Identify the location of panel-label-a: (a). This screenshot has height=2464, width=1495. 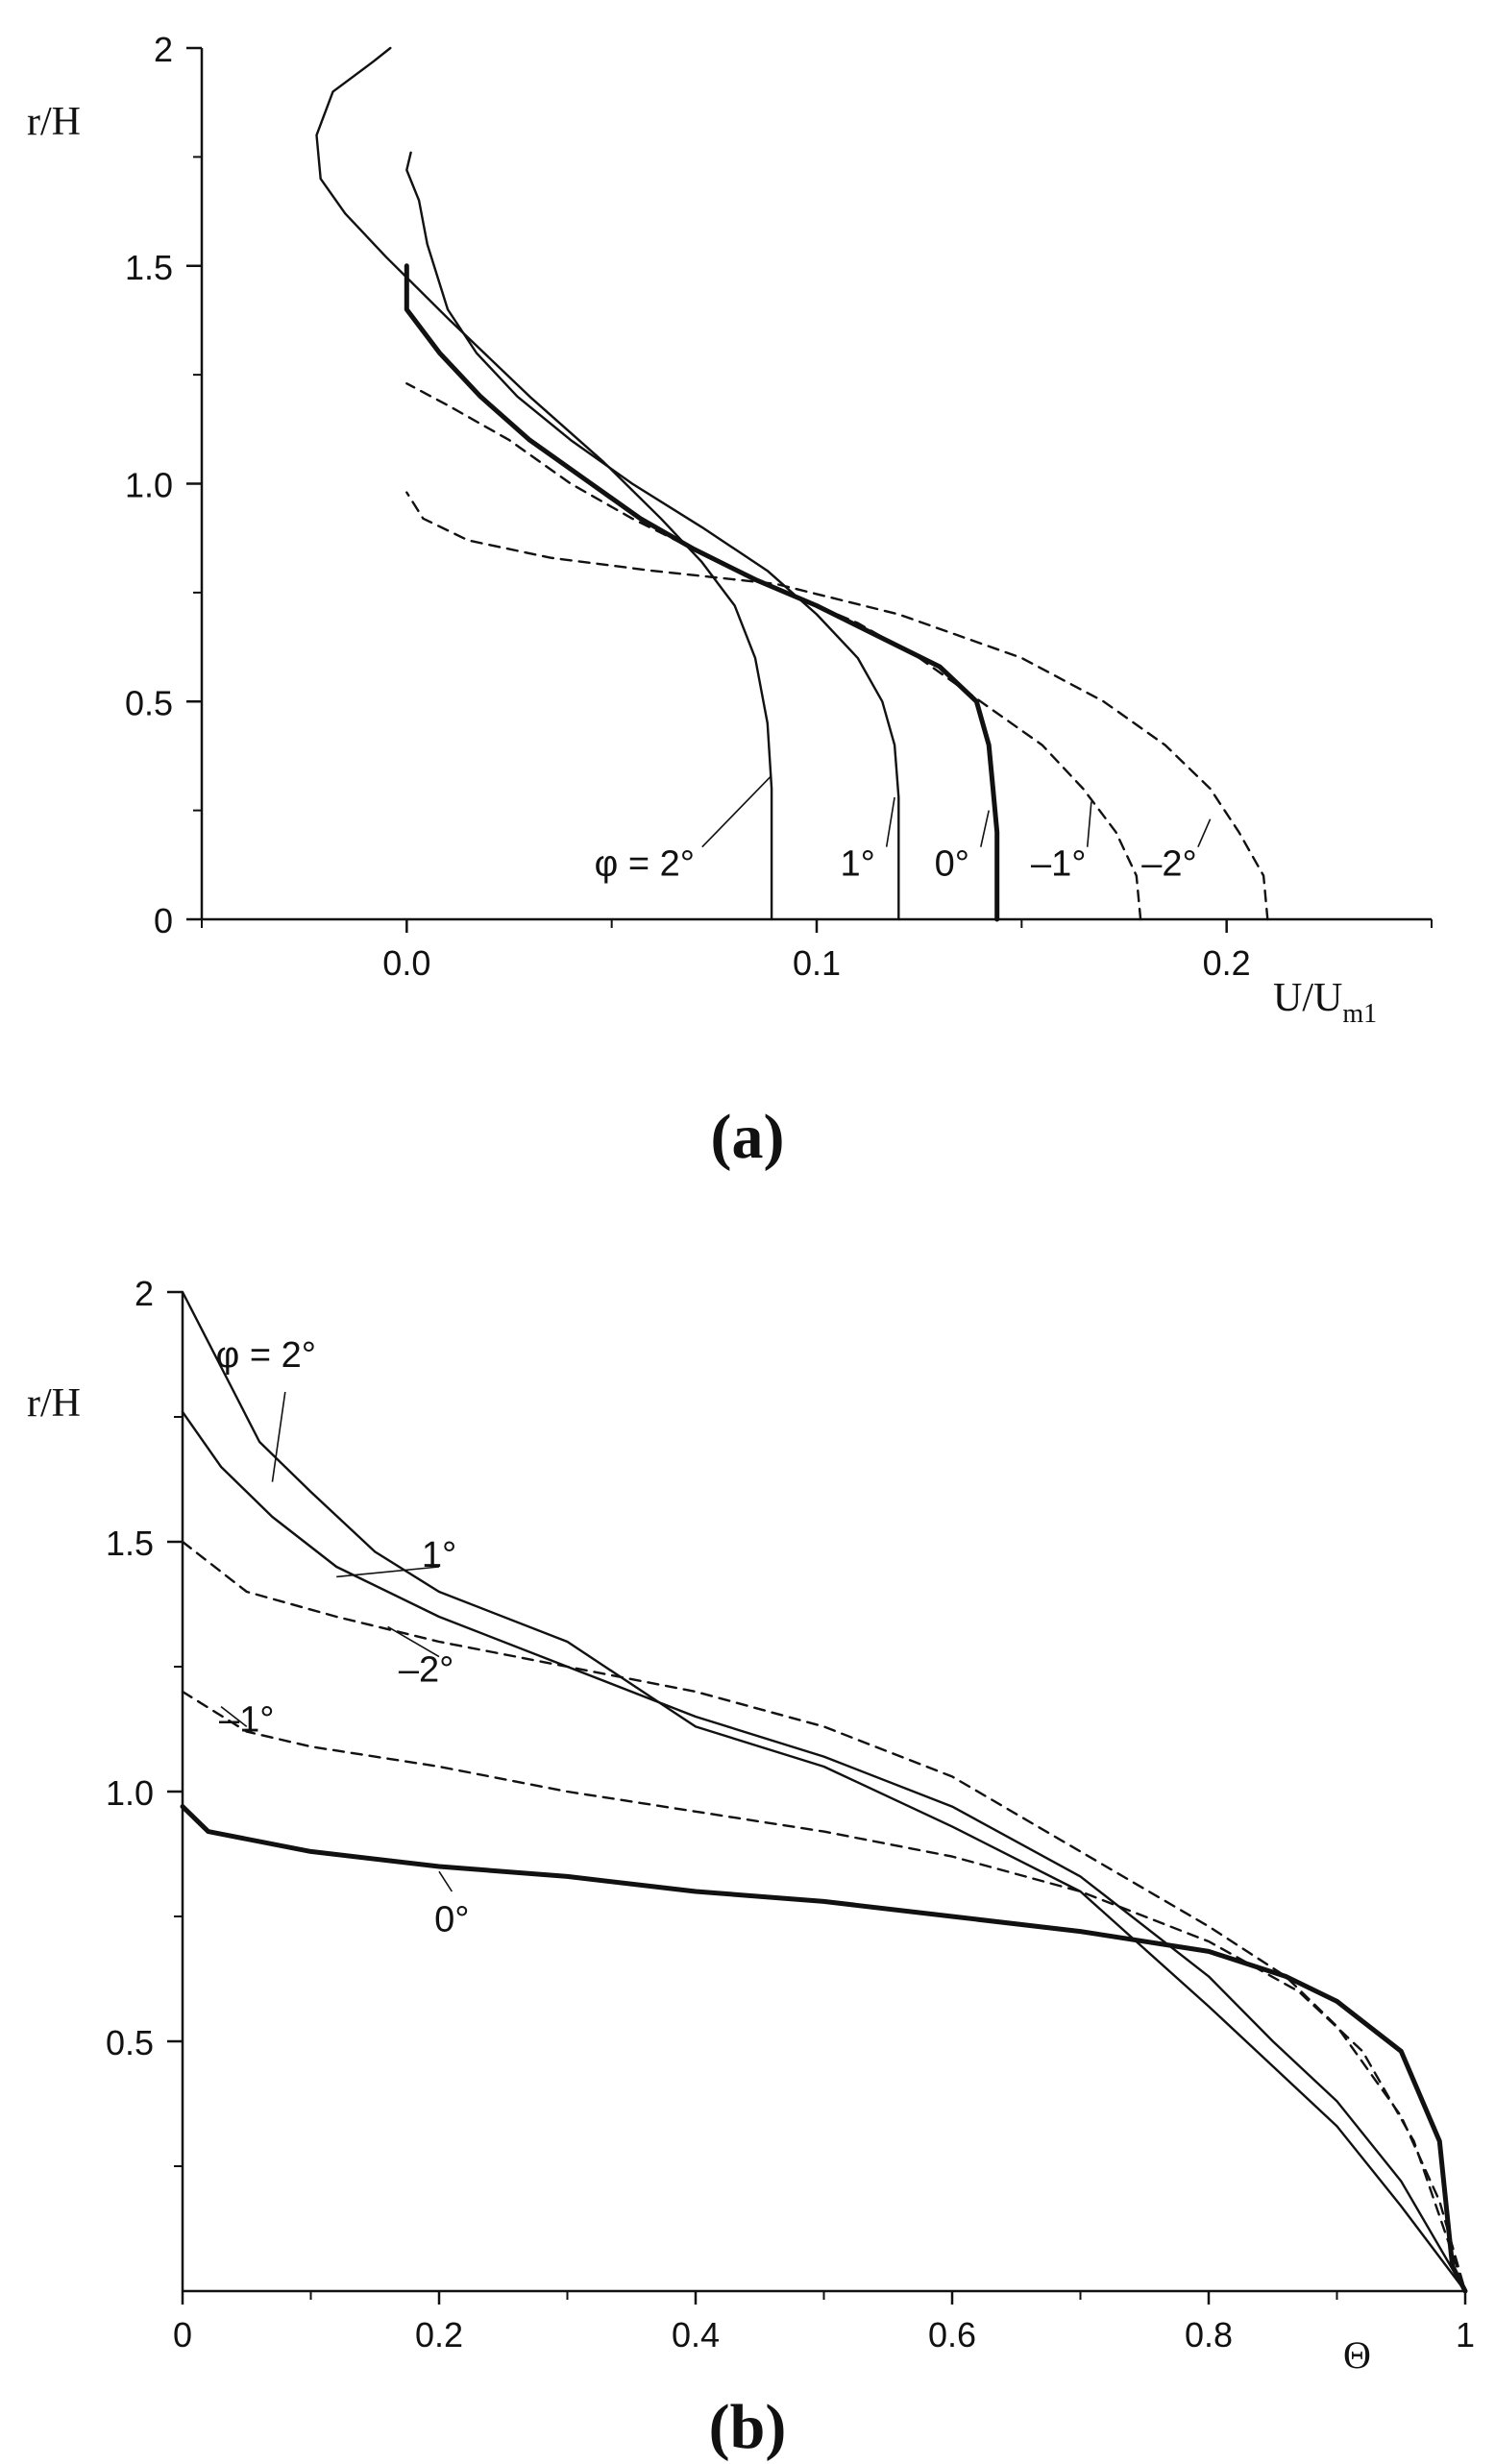
(748, 1137).